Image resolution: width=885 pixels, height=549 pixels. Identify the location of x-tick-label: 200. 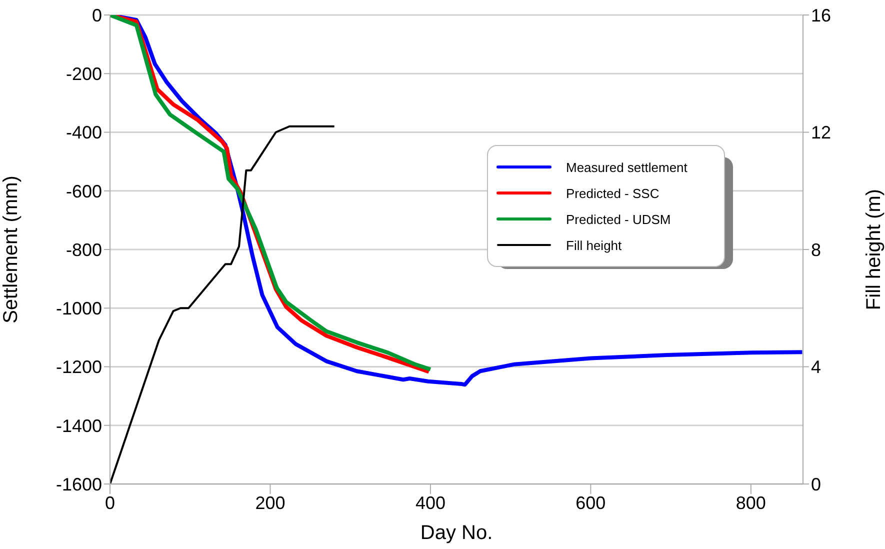
(270, 502).